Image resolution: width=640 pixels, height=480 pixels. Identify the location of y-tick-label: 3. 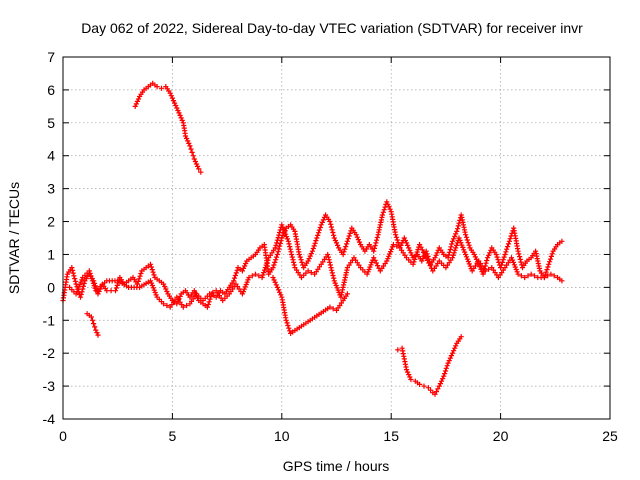
(51, 189).